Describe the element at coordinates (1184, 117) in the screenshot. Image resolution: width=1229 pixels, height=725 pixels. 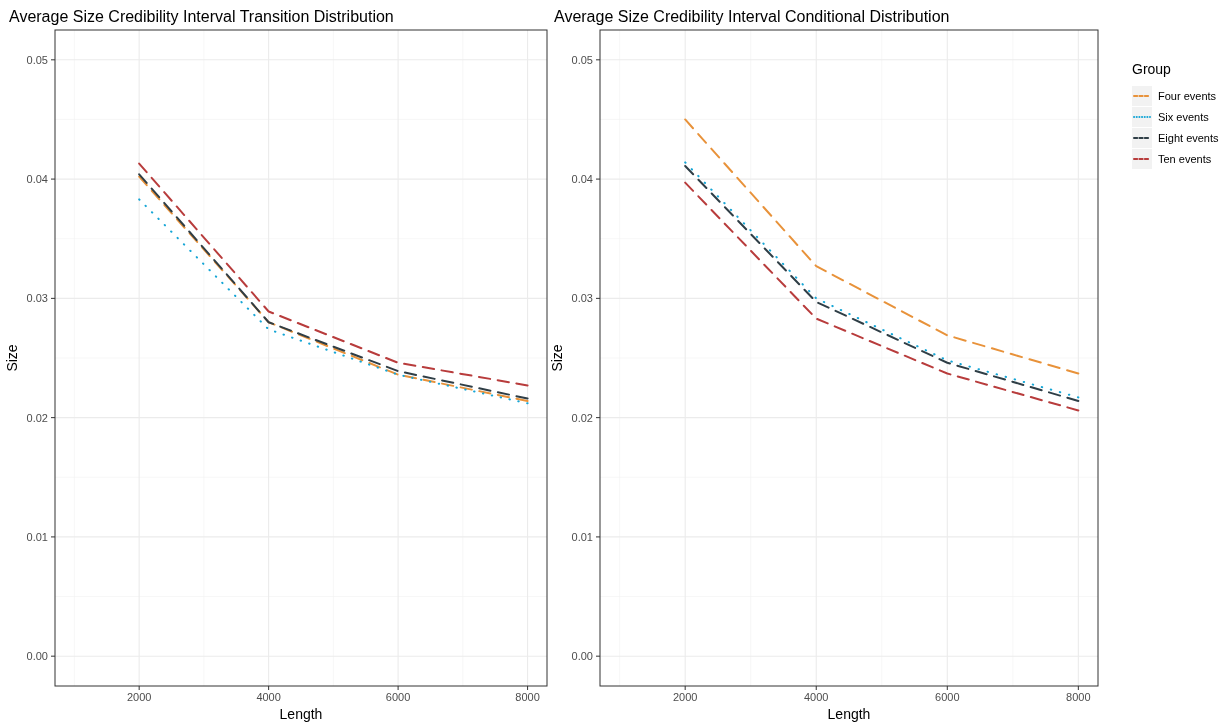
I see `legend-label: Six events` at that location.